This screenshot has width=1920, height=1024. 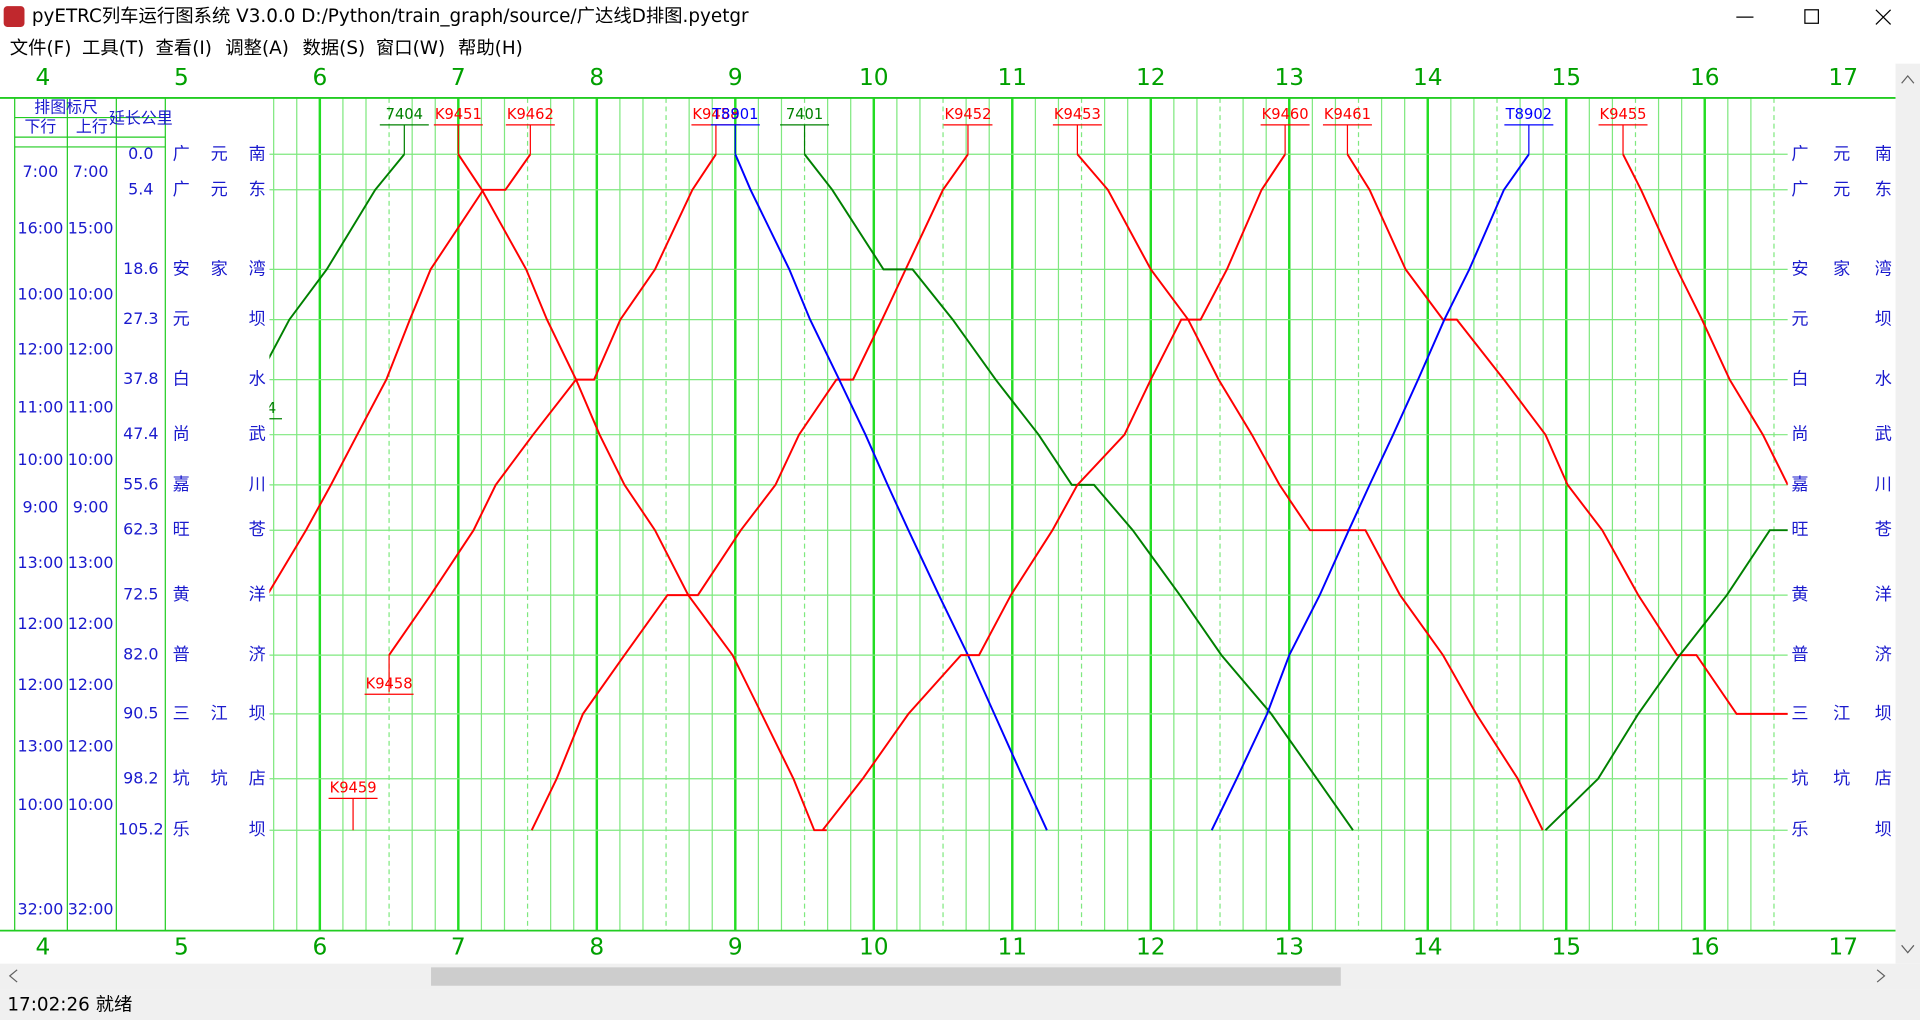 I want to click on maximize-button, so click(x=1811, y=16).